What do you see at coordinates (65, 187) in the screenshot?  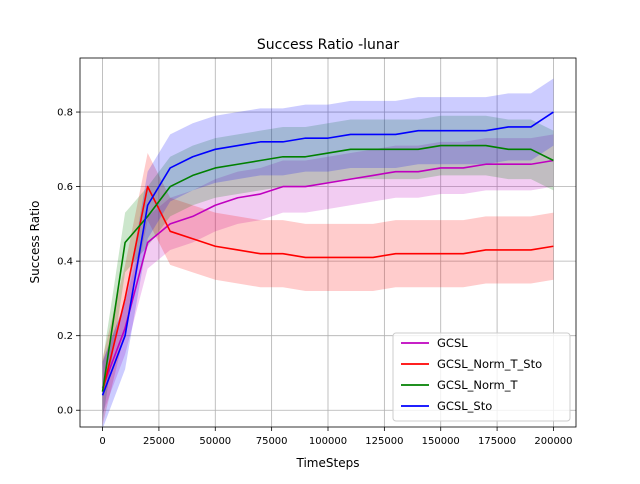 I see `y-tick-label: 0.6` at bounding box center [65, 187].